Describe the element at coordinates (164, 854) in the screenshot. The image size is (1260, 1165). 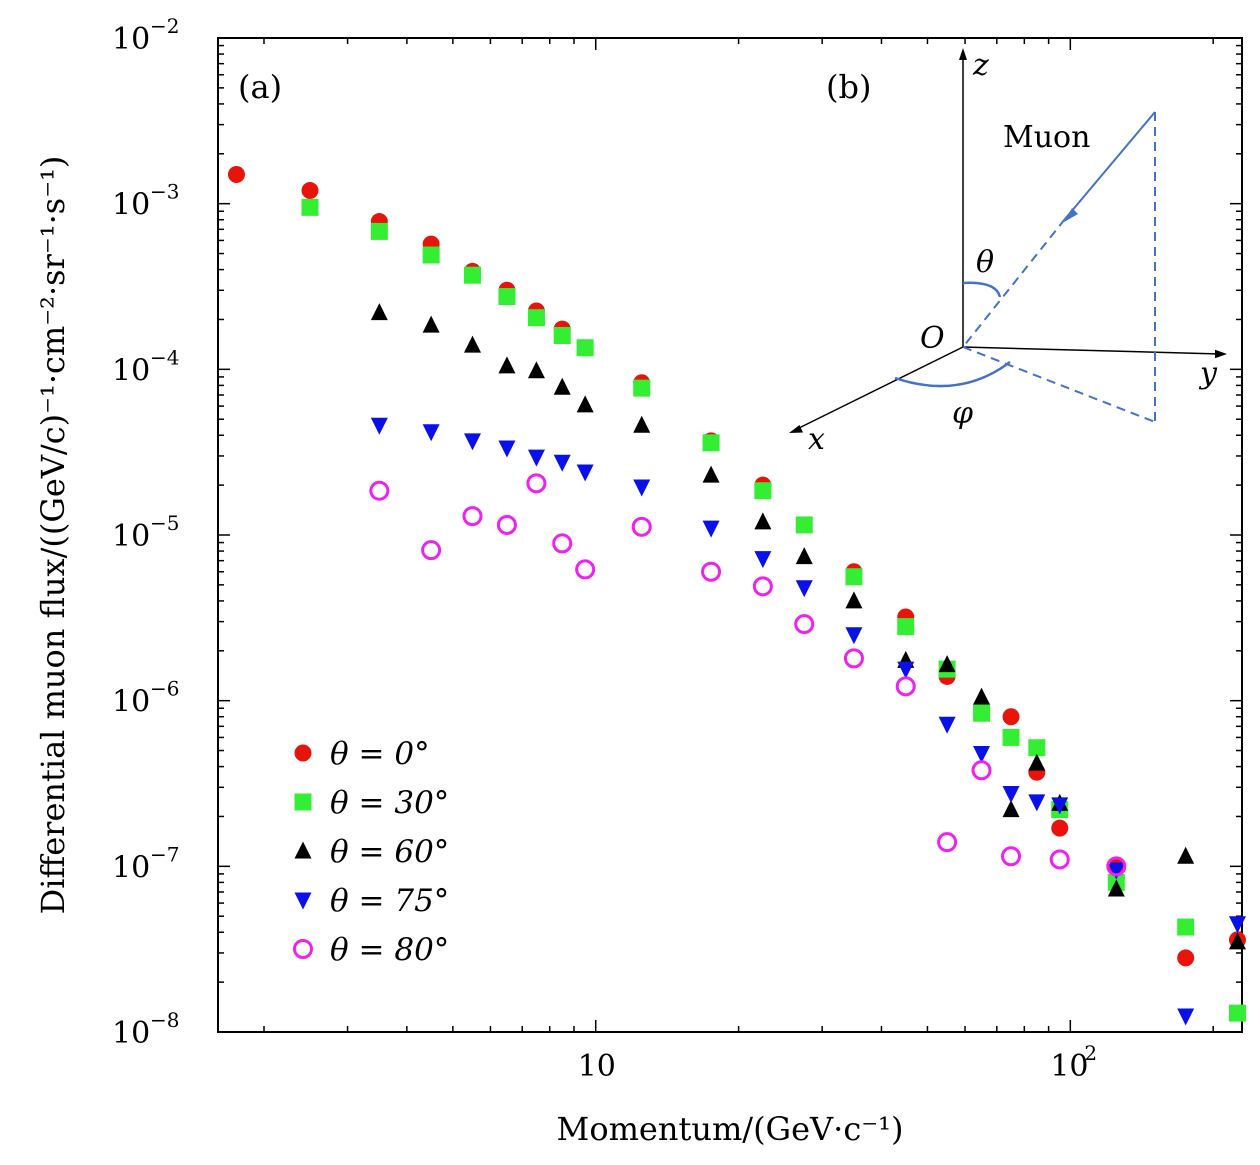
I see `y-tick-label-exponent: −7` at that location.